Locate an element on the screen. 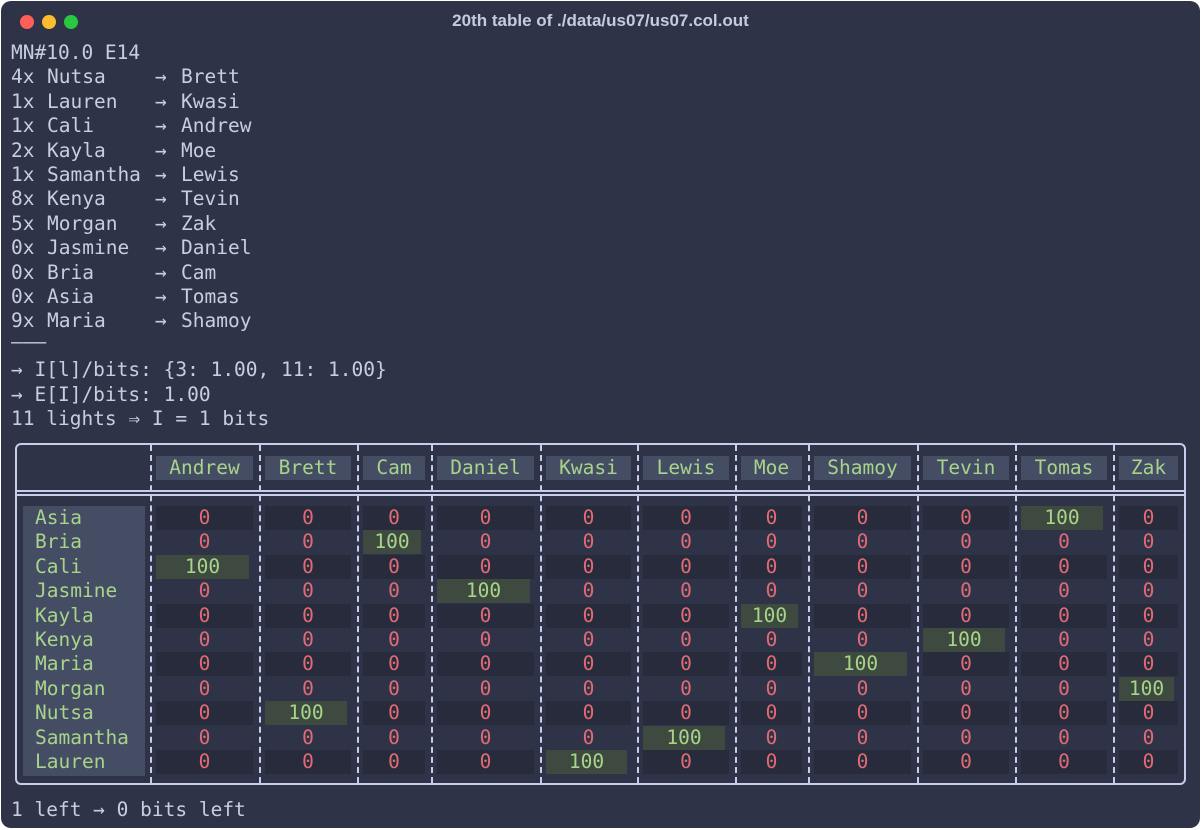 The height and width of the screenshot is (830, 1202). row-name: Asia is located at coordinates (58, 517).